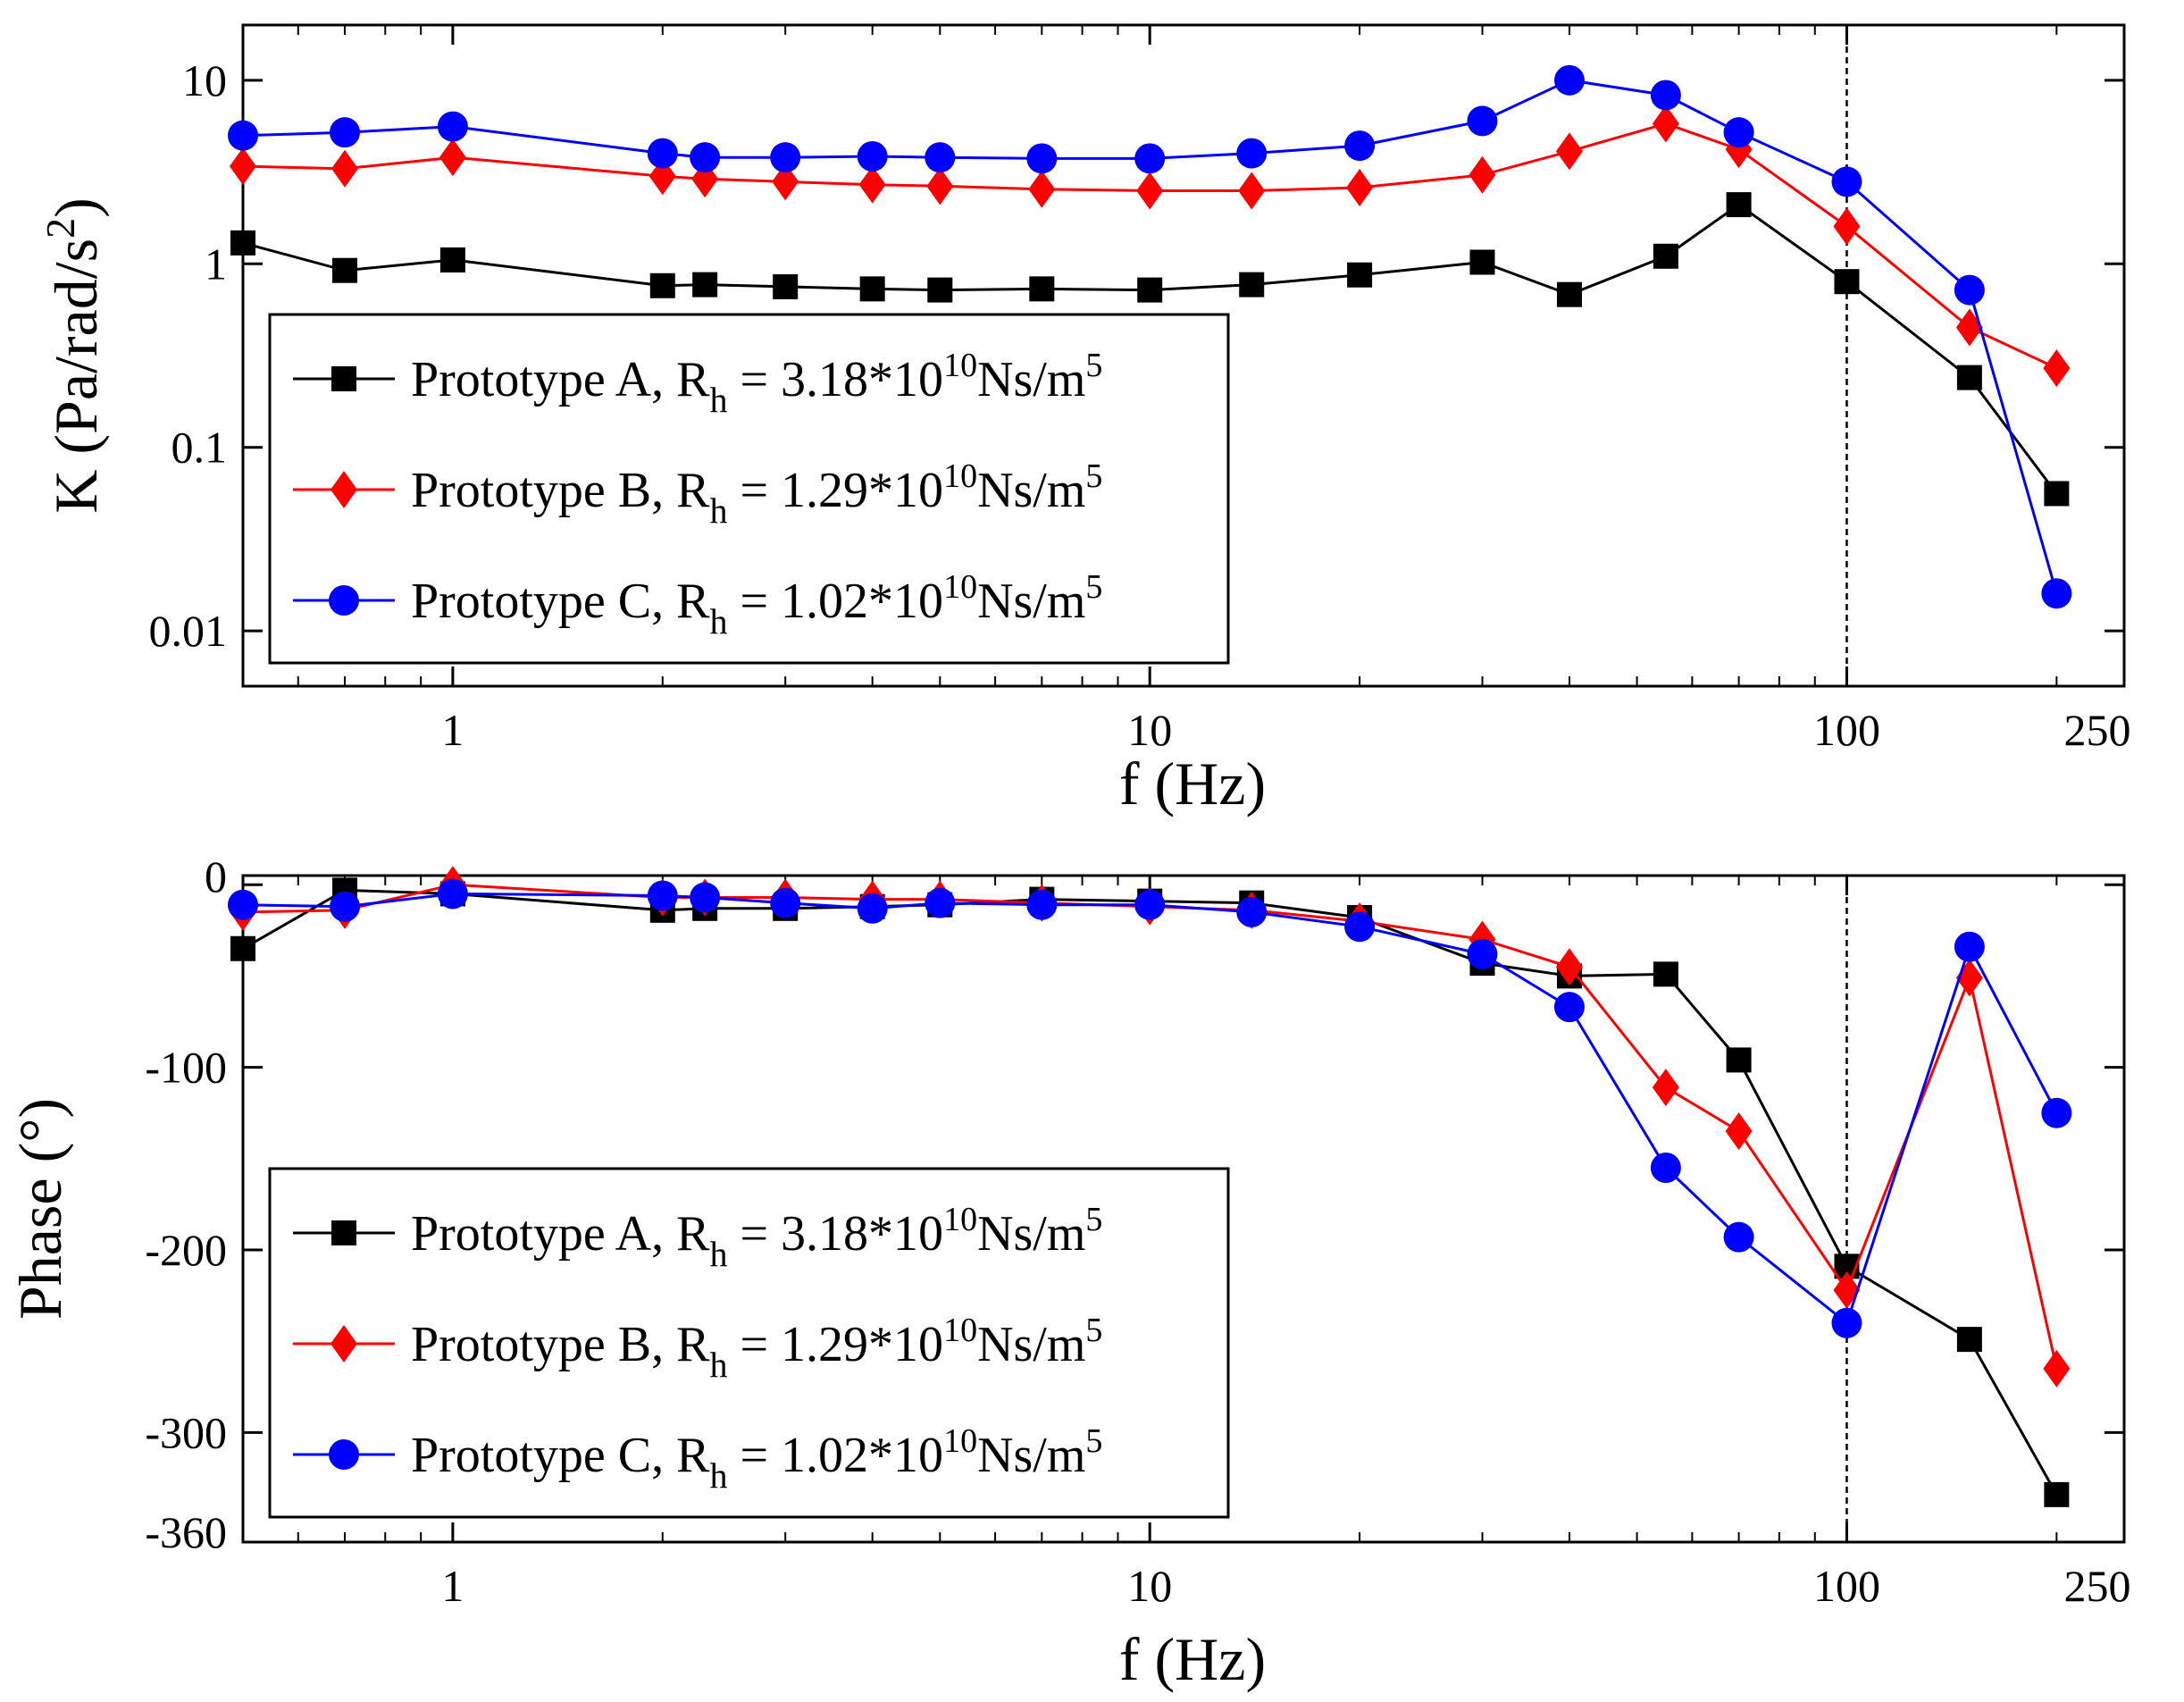 This screenshot has width=2184, height=1702. What do you see at coordinates (186, 1250) in the screenshot?
I see `y-tick-label: -200` at bounding box center [186, 1250].